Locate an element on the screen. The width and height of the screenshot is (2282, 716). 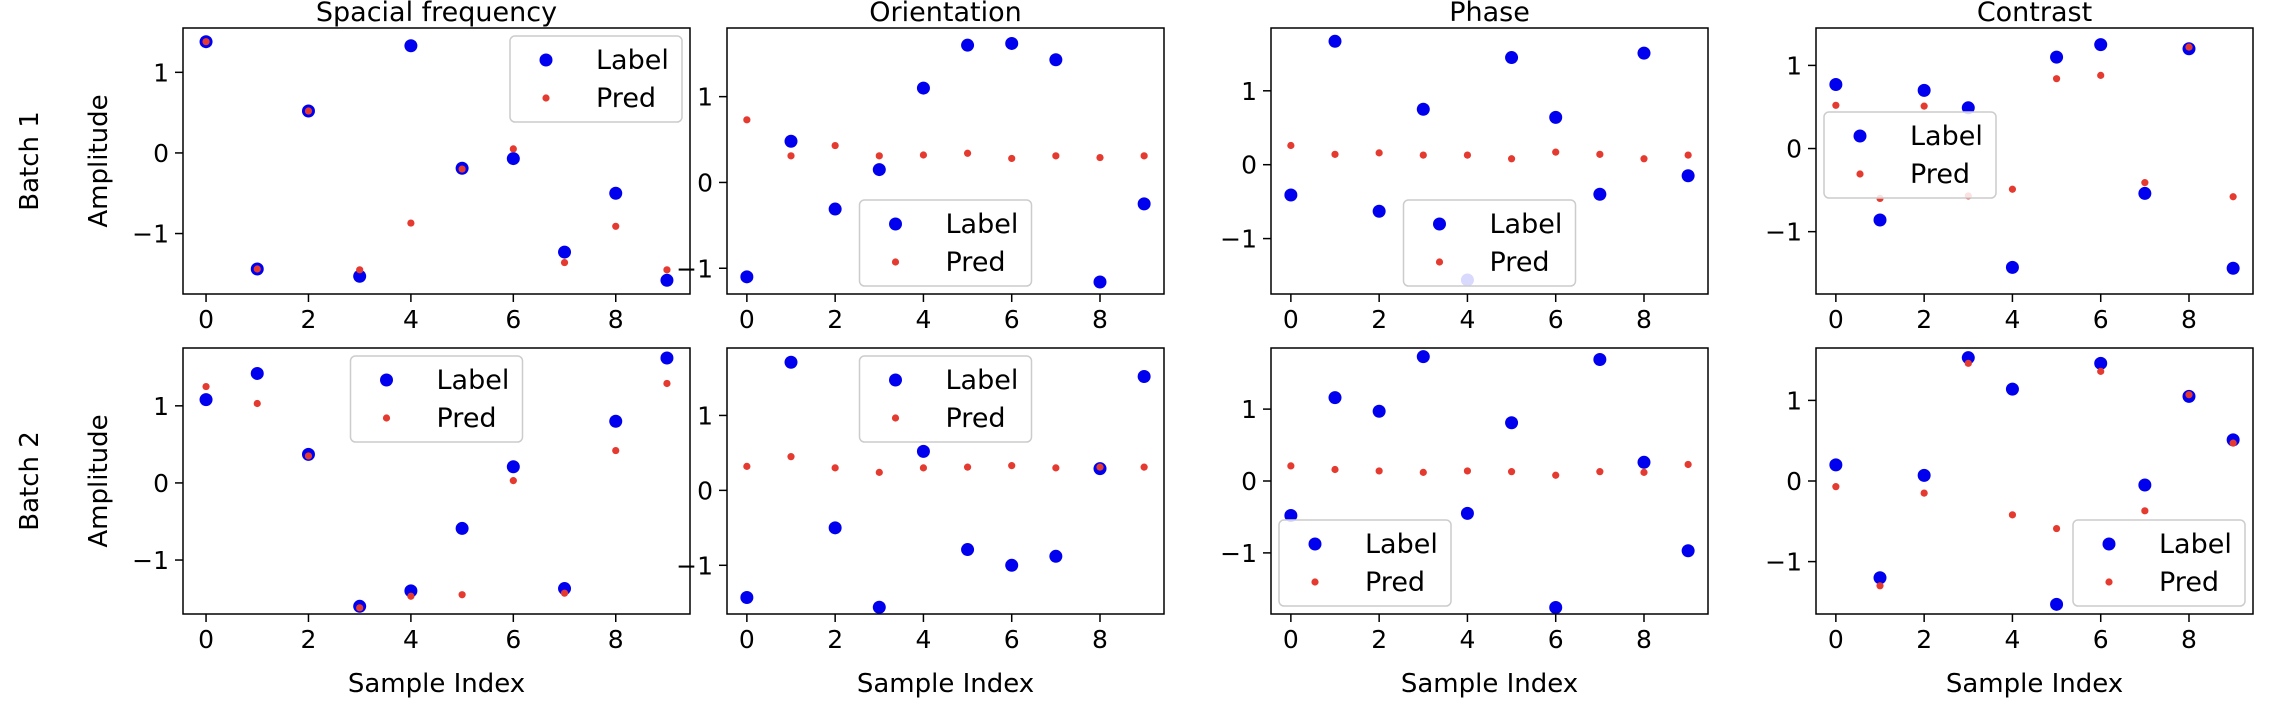
legend-label-marker is located at coordinates (895, 224).